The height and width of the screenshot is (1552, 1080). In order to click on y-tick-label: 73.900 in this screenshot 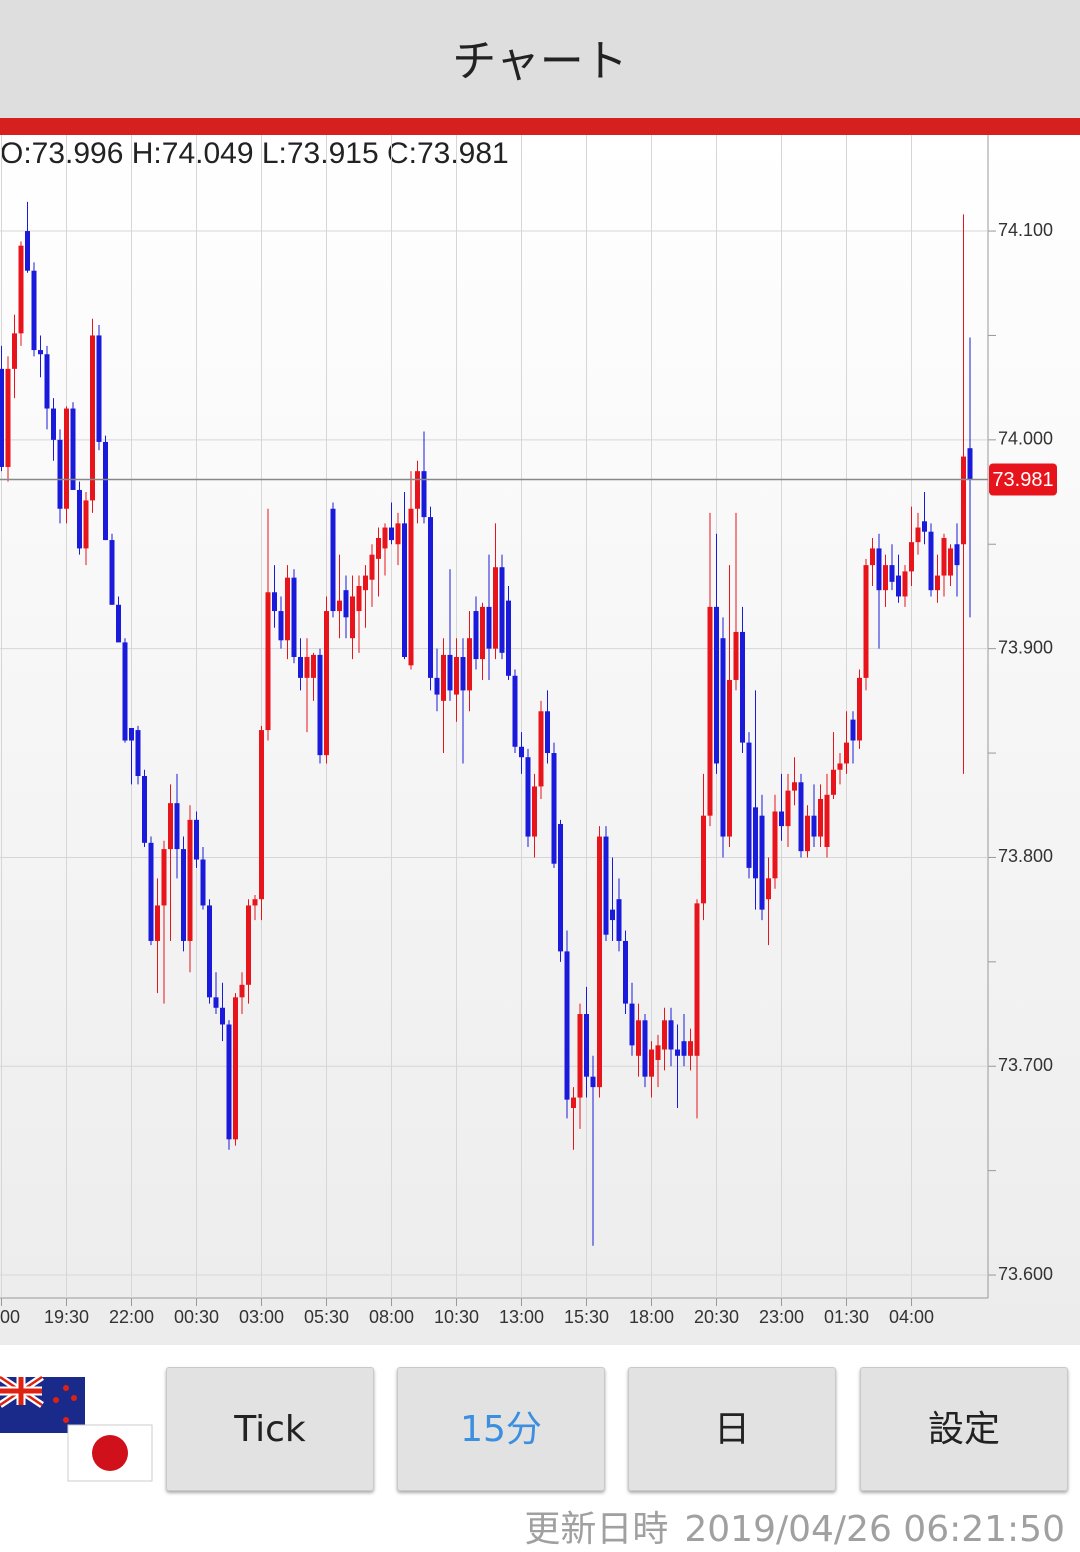, I will do `click(1025, 647)`.